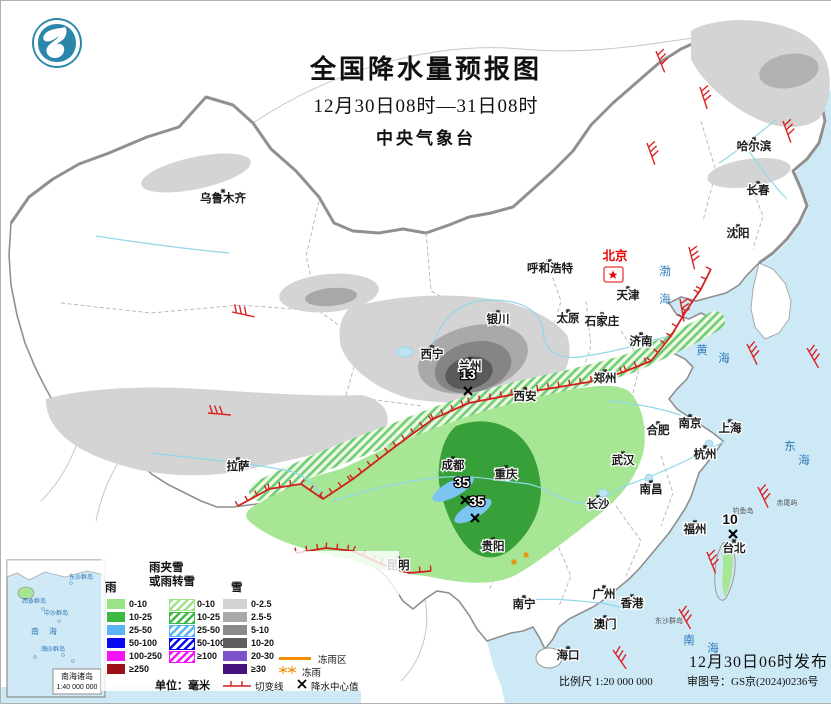 The width and height of the screenshot is (831, 704). I want to click on city-label: 拉萨, so click(238, 466).